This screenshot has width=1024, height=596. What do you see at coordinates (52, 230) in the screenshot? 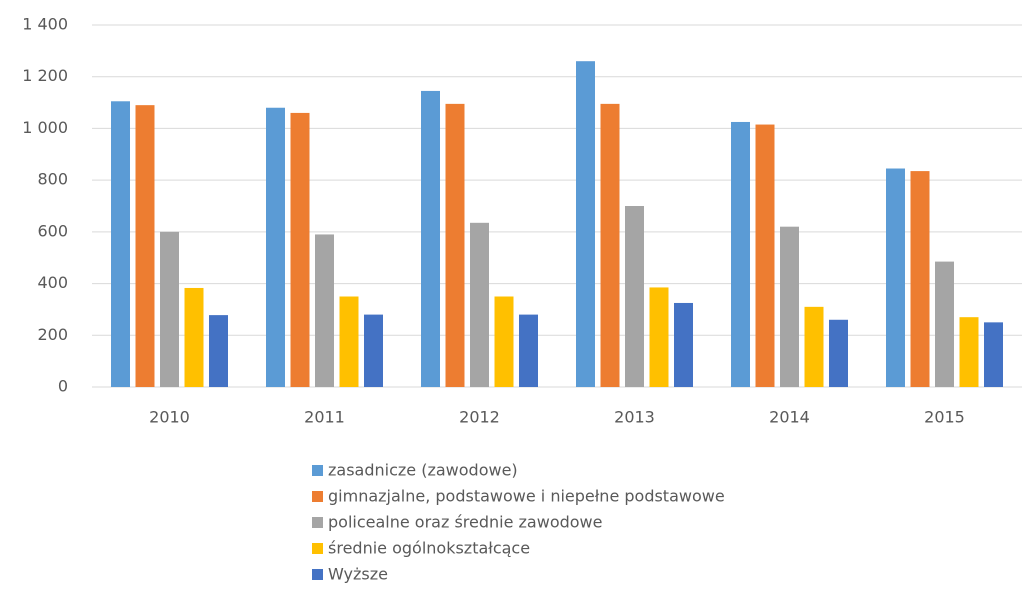
I see `y-tick-label: 600` at bounding box center [52, 230].